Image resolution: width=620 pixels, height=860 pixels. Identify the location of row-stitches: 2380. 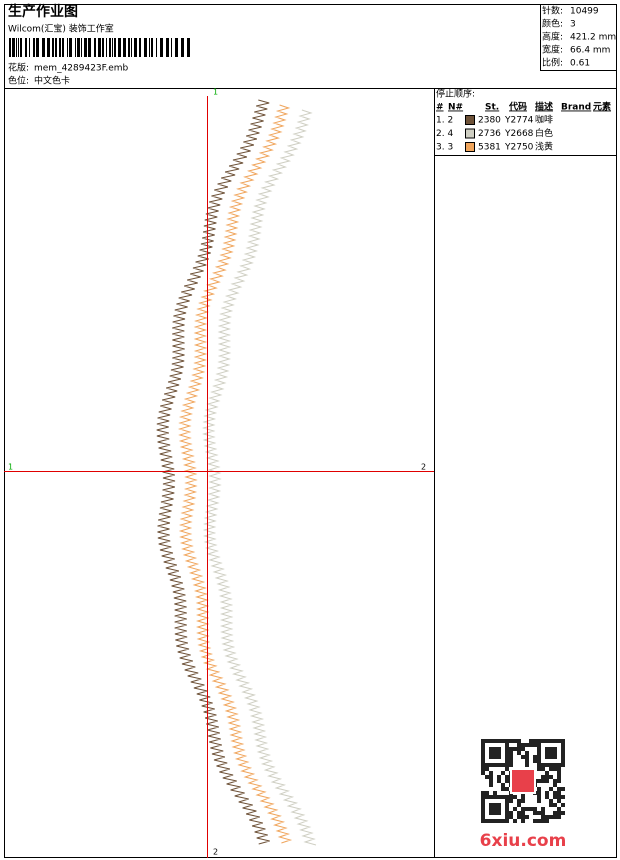
(489, 121).